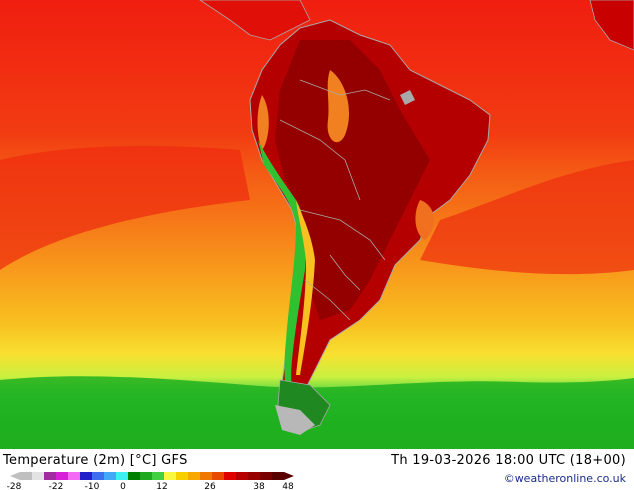 Image resolution: width=634 pixels, height=490 pixels. Describe the element at coordinates (425, 220) in the screenshot. I see `east-plateau-orange` at that location.